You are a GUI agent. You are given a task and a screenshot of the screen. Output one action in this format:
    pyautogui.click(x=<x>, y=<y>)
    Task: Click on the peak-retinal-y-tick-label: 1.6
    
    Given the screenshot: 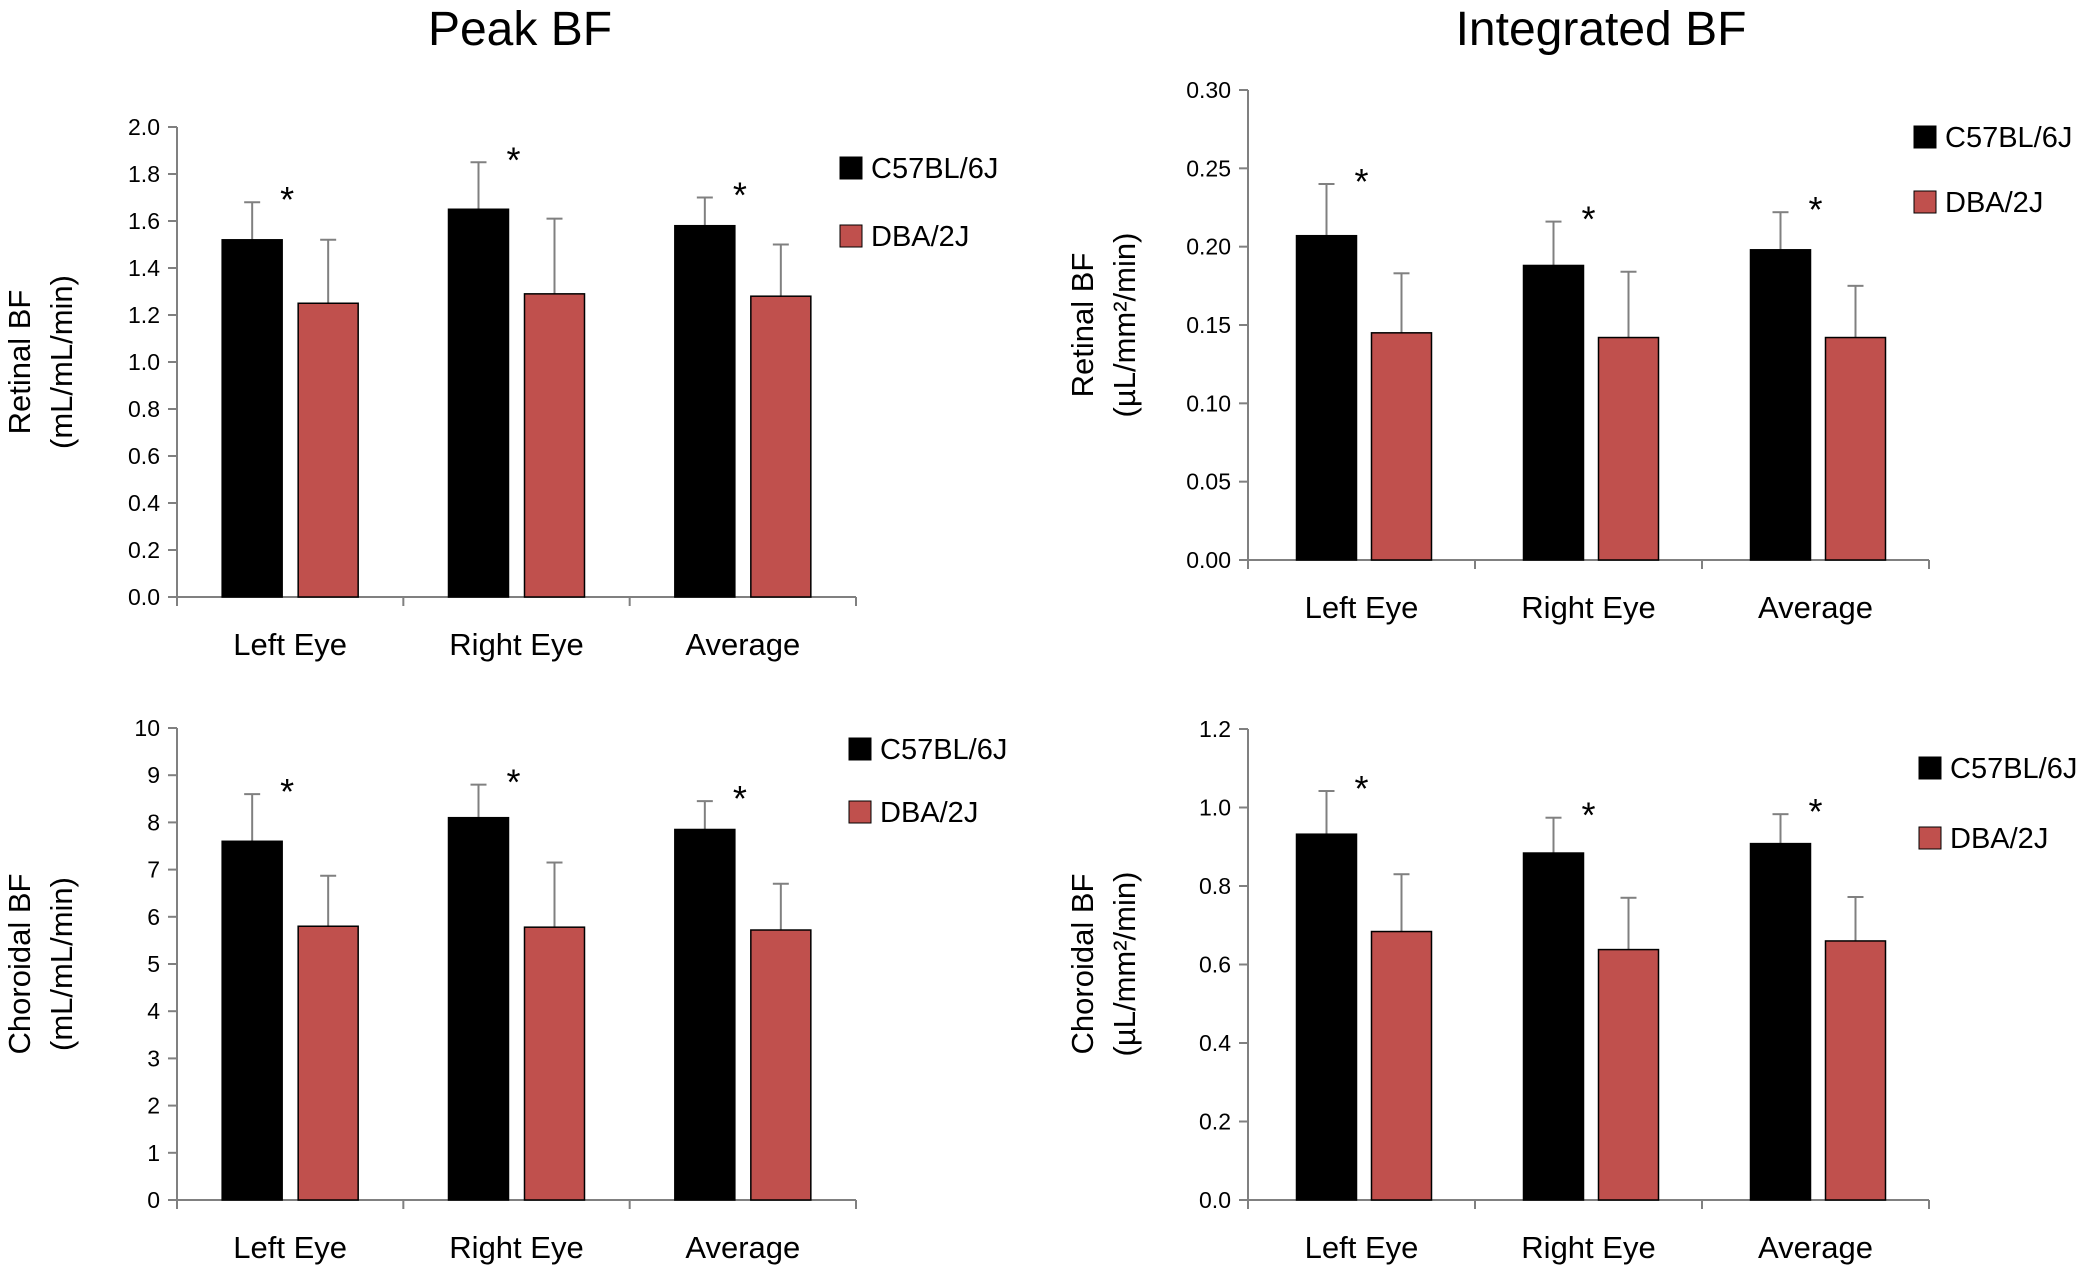 What is the action you would take?
    pyautogui.click(x=144, y=221)
    